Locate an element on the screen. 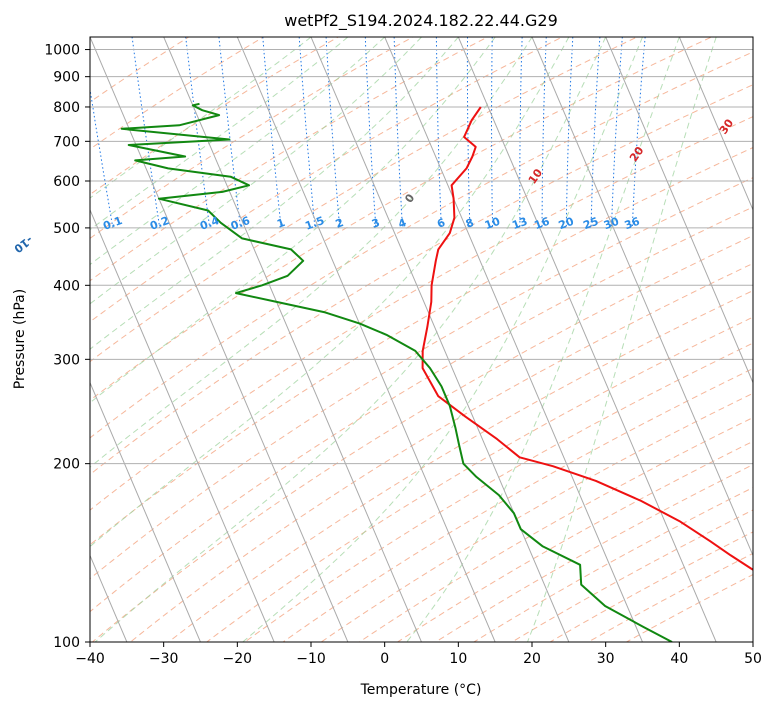 Image resolution: width=775 pixels, height=708 pixels. y-tick-label: 900 is located at coordinates (66, 78).